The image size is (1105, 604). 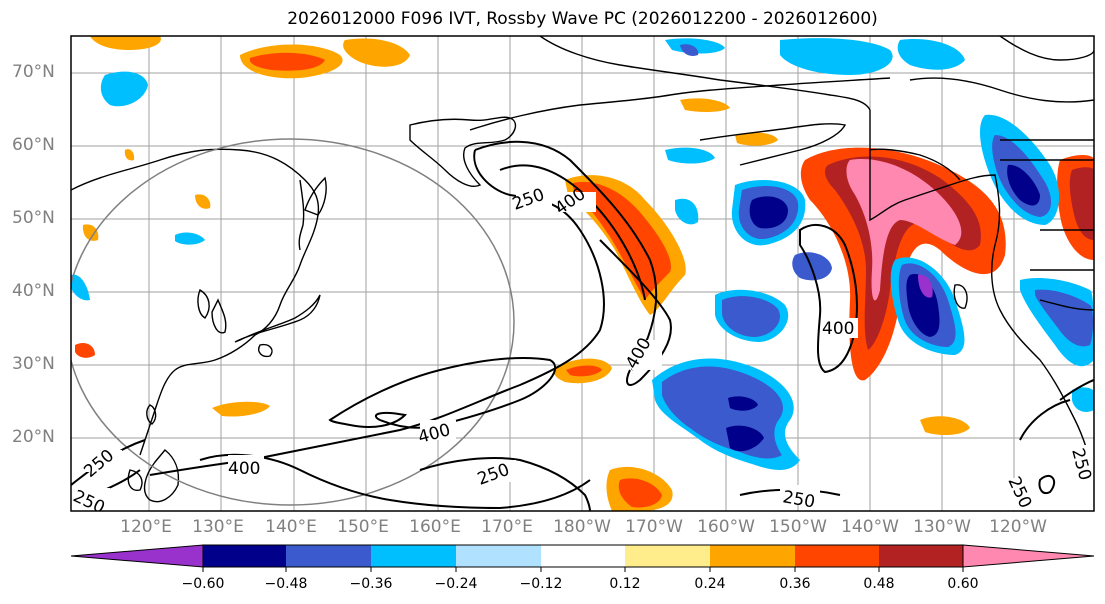 What do you see at coordinates (291, 527) in the screenshot?
I see `longitude-label: 140°E` at bounding box center [291, 527].